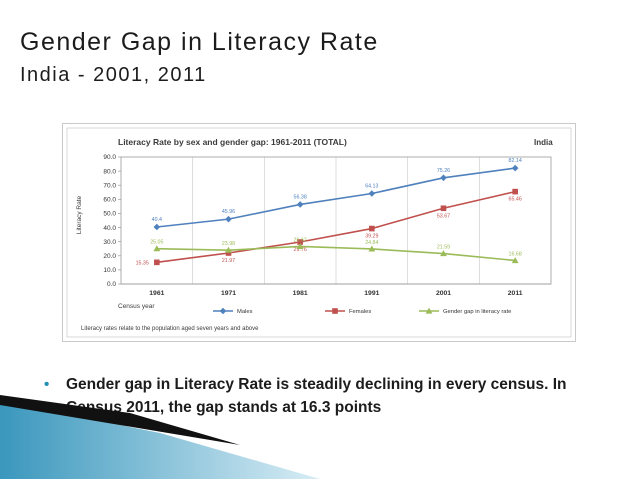 This screenshot has width=638, height=479. Describe the element at coordinates (120, 420) in the screenshot. I see `swoosh-dark-band` at that location.